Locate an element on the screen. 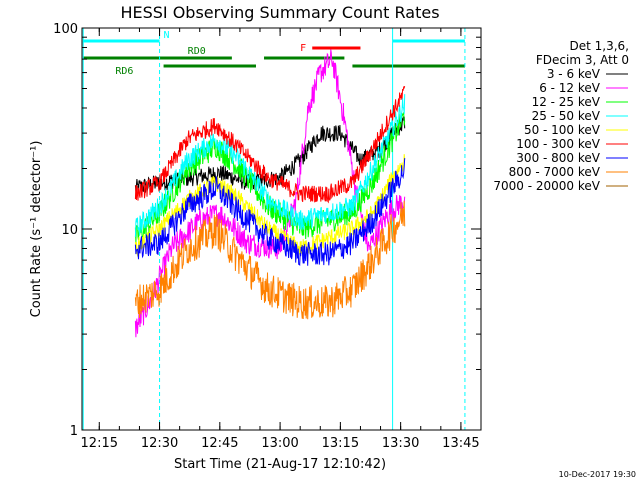 The height and width of the screenshot is (480, 640). legend-entry-label: 800 - 7000 keV is located at coordinates (555, 172).